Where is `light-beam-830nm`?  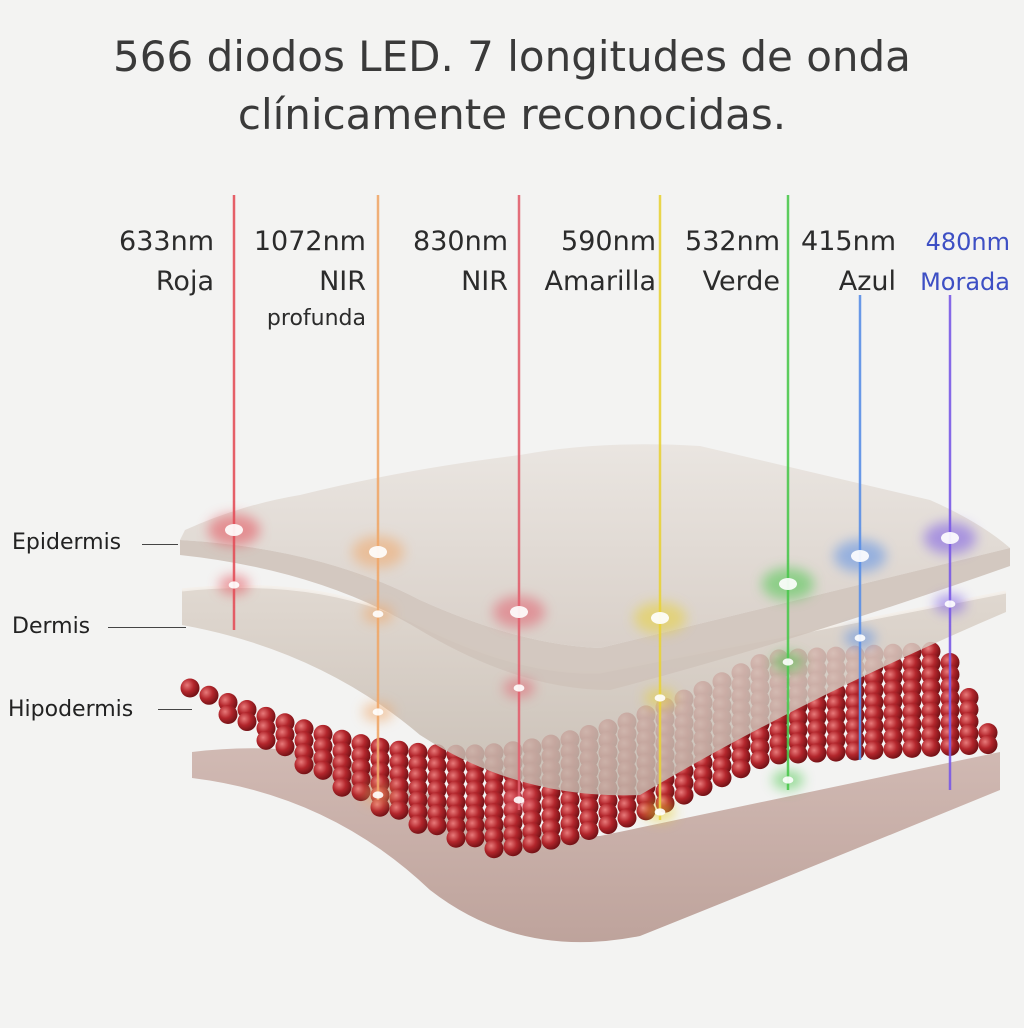 light-beam-830nm is located at coordinates (519, 502).